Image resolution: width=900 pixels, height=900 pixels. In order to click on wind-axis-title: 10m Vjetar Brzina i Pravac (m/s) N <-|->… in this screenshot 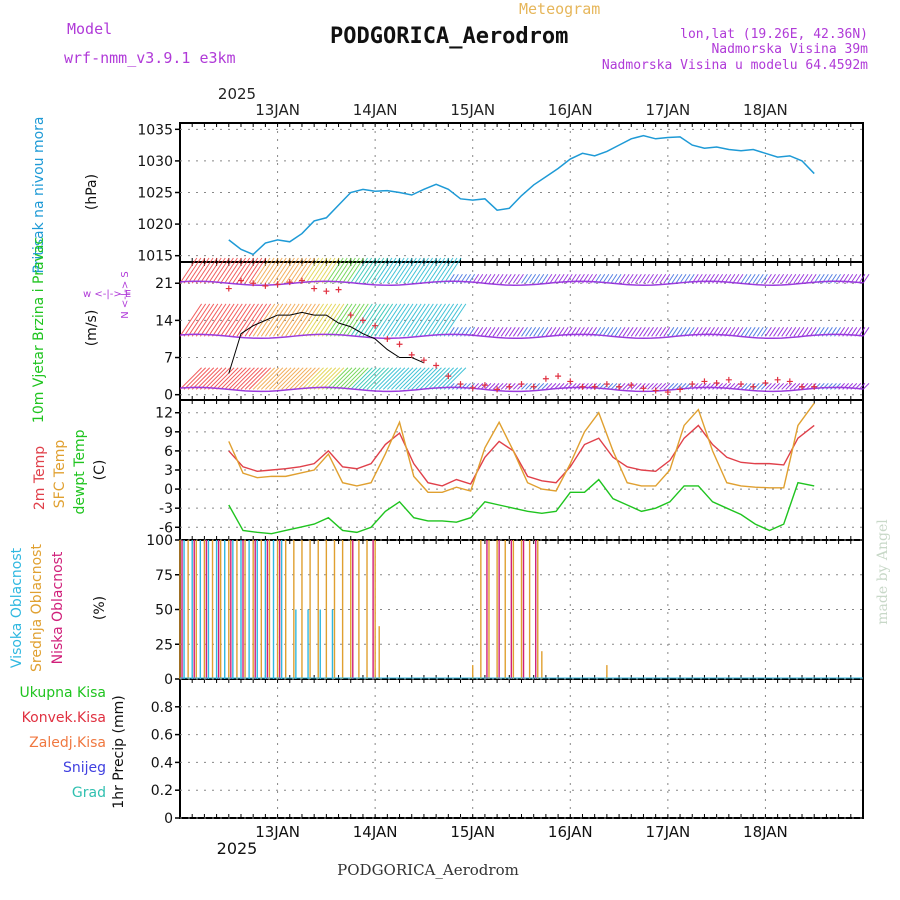, I will do `click(81, 330)`.